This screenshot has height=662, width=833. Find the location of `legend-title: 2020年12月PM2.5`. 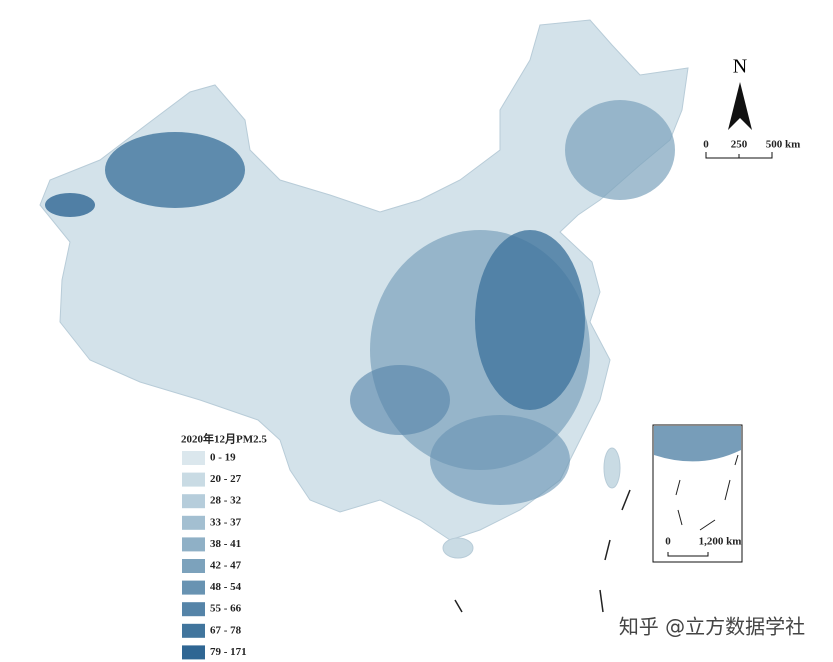

legend-title: 2020年12月PM2.5 is located at coordinates (224, 439).